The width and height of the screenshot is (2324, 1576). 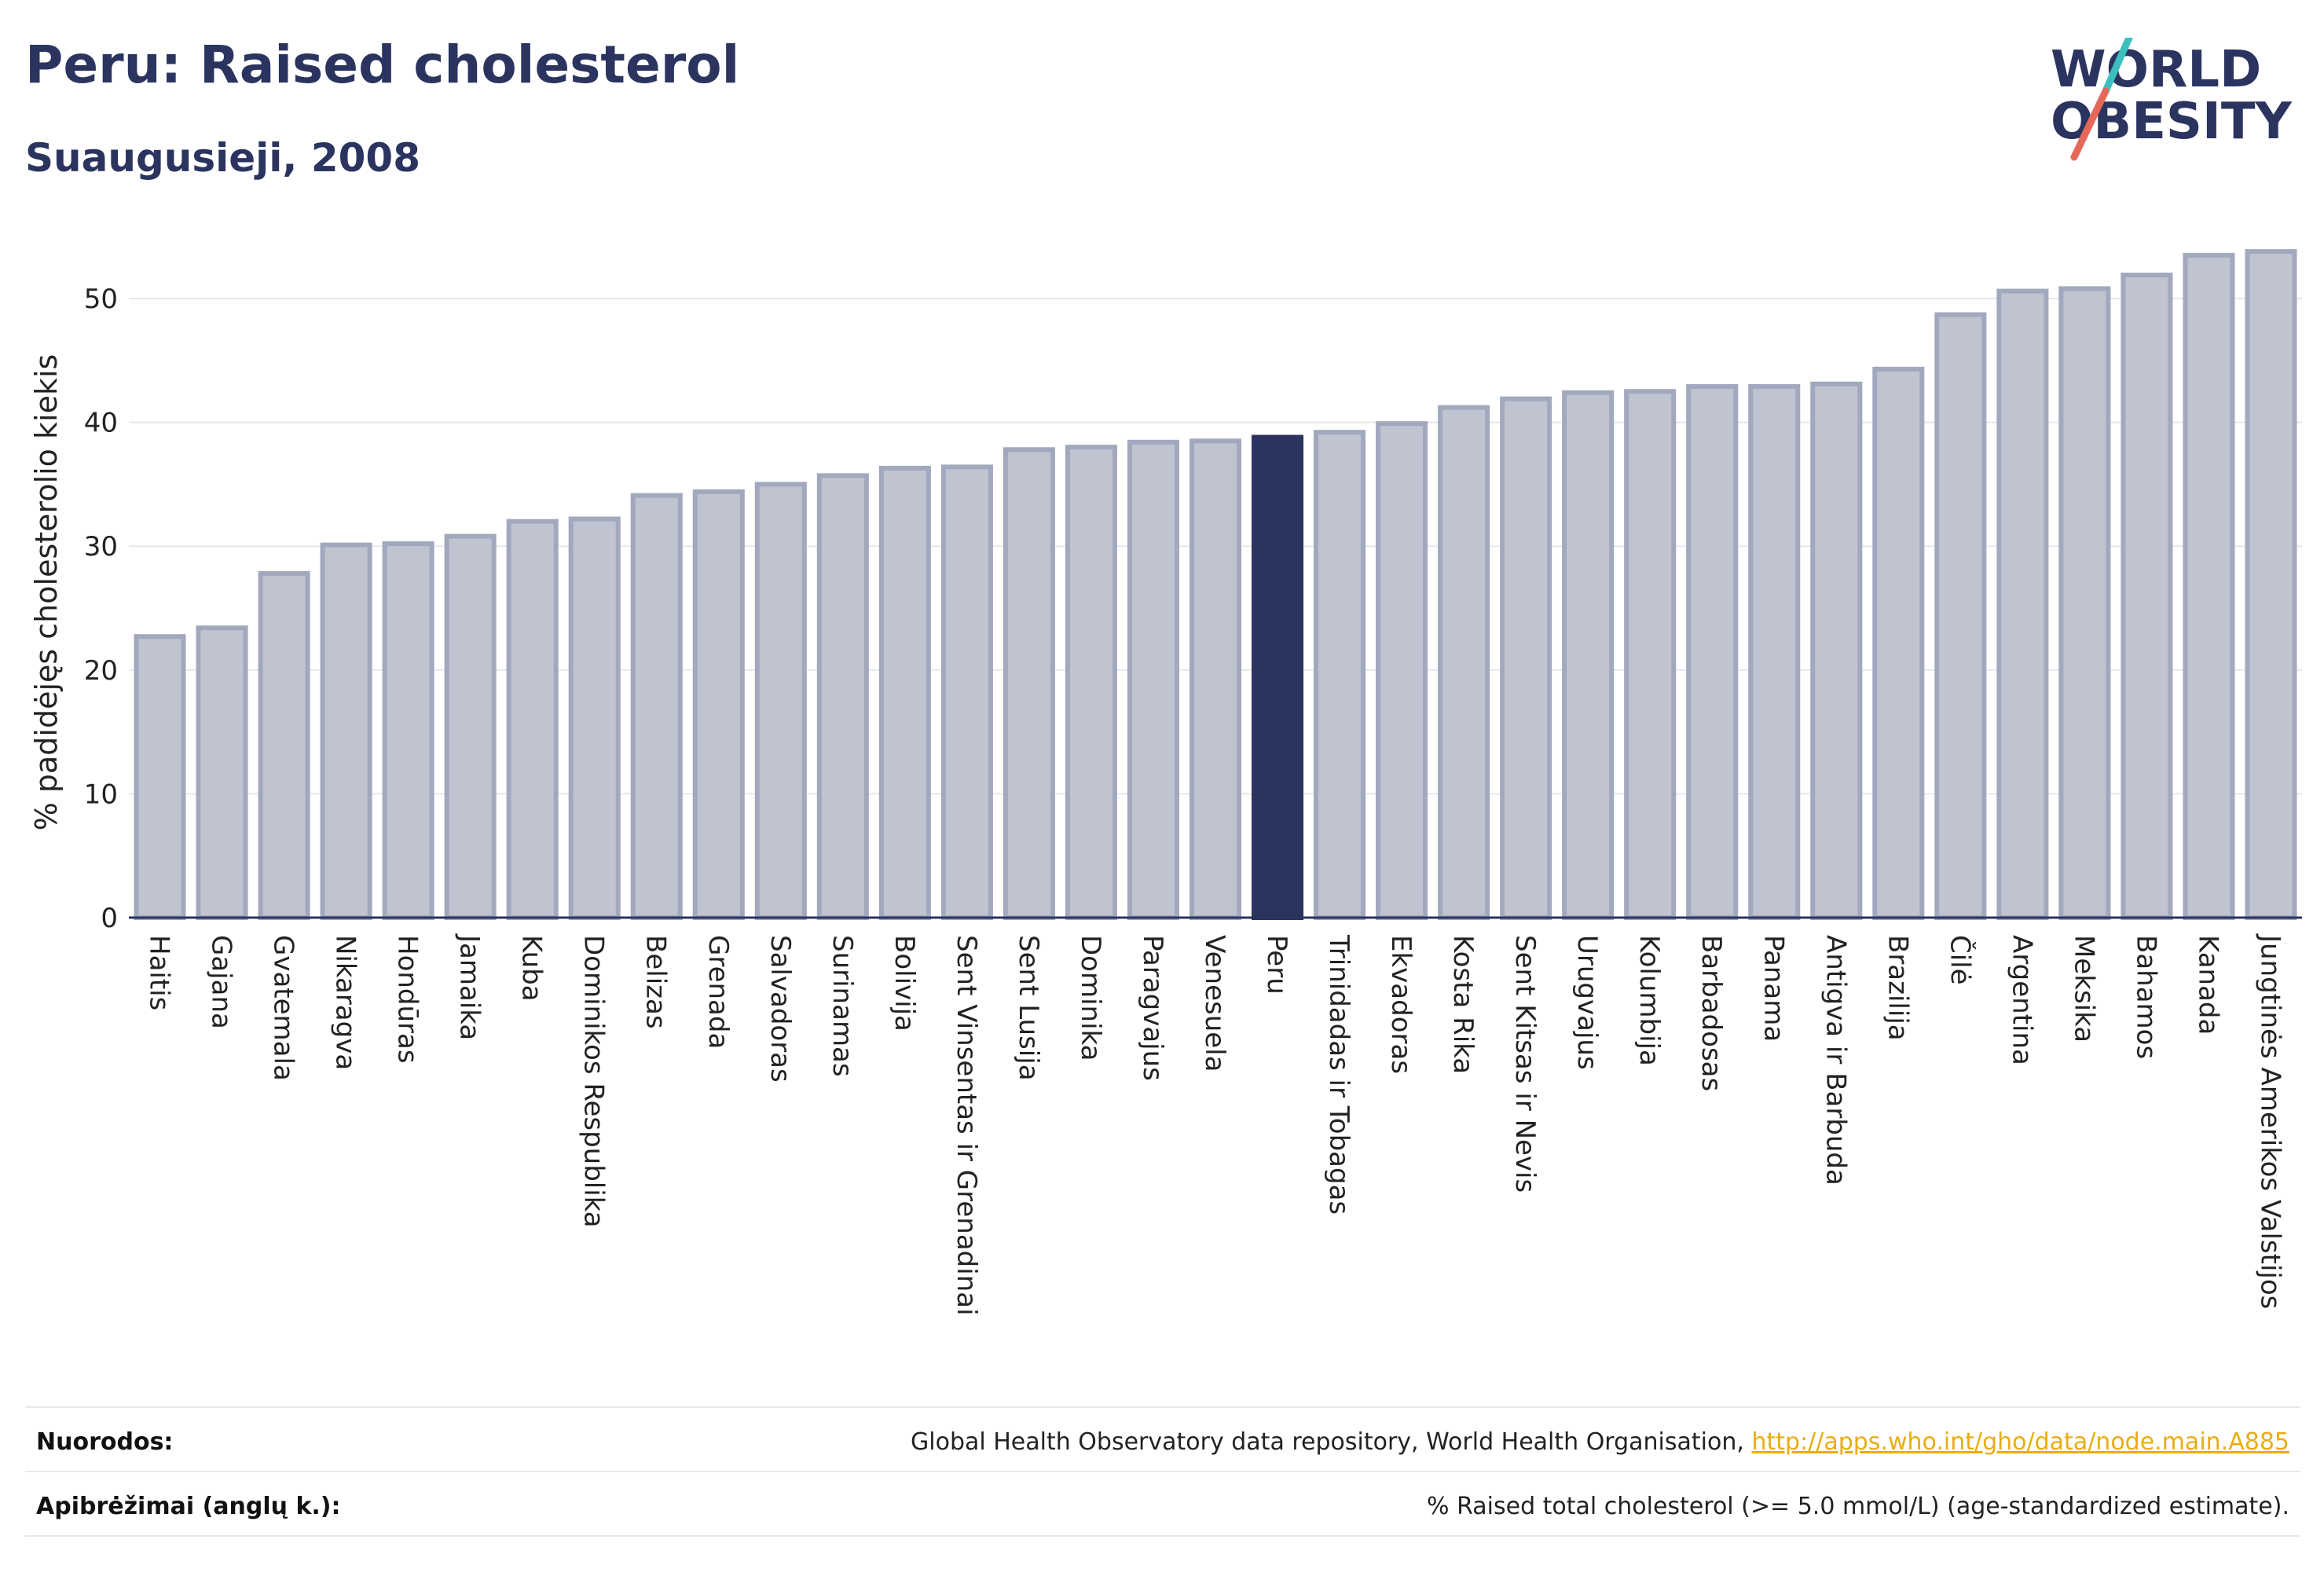 What do you see at coordinates (1773, 988) in the screenshot?
I see `x-tick-label: Panama` at bounding box center [1773, 988].